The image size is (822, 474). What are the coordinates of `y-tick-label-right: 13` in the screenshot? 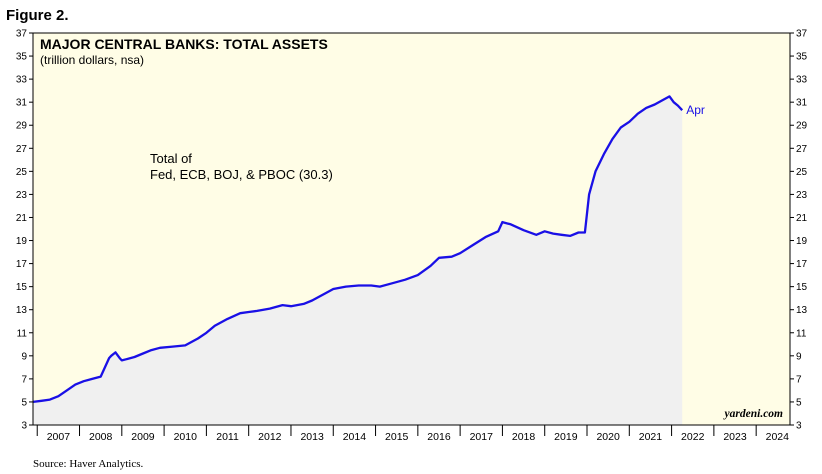 It's located at (802, 310).